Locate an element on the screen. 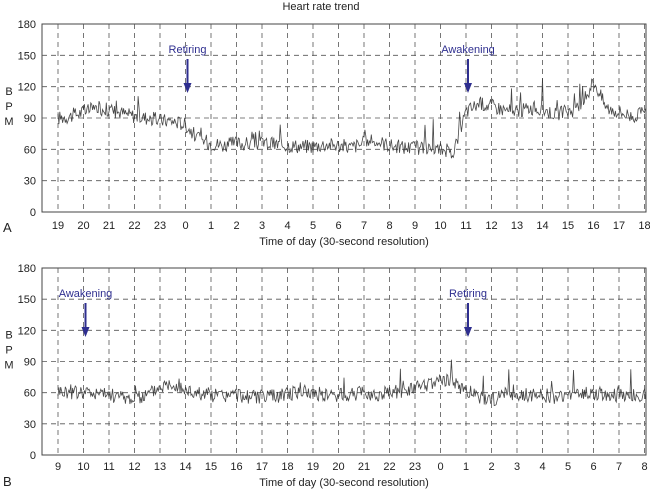  chart-title: Heart rate trend is located at coordinates (320, 7).